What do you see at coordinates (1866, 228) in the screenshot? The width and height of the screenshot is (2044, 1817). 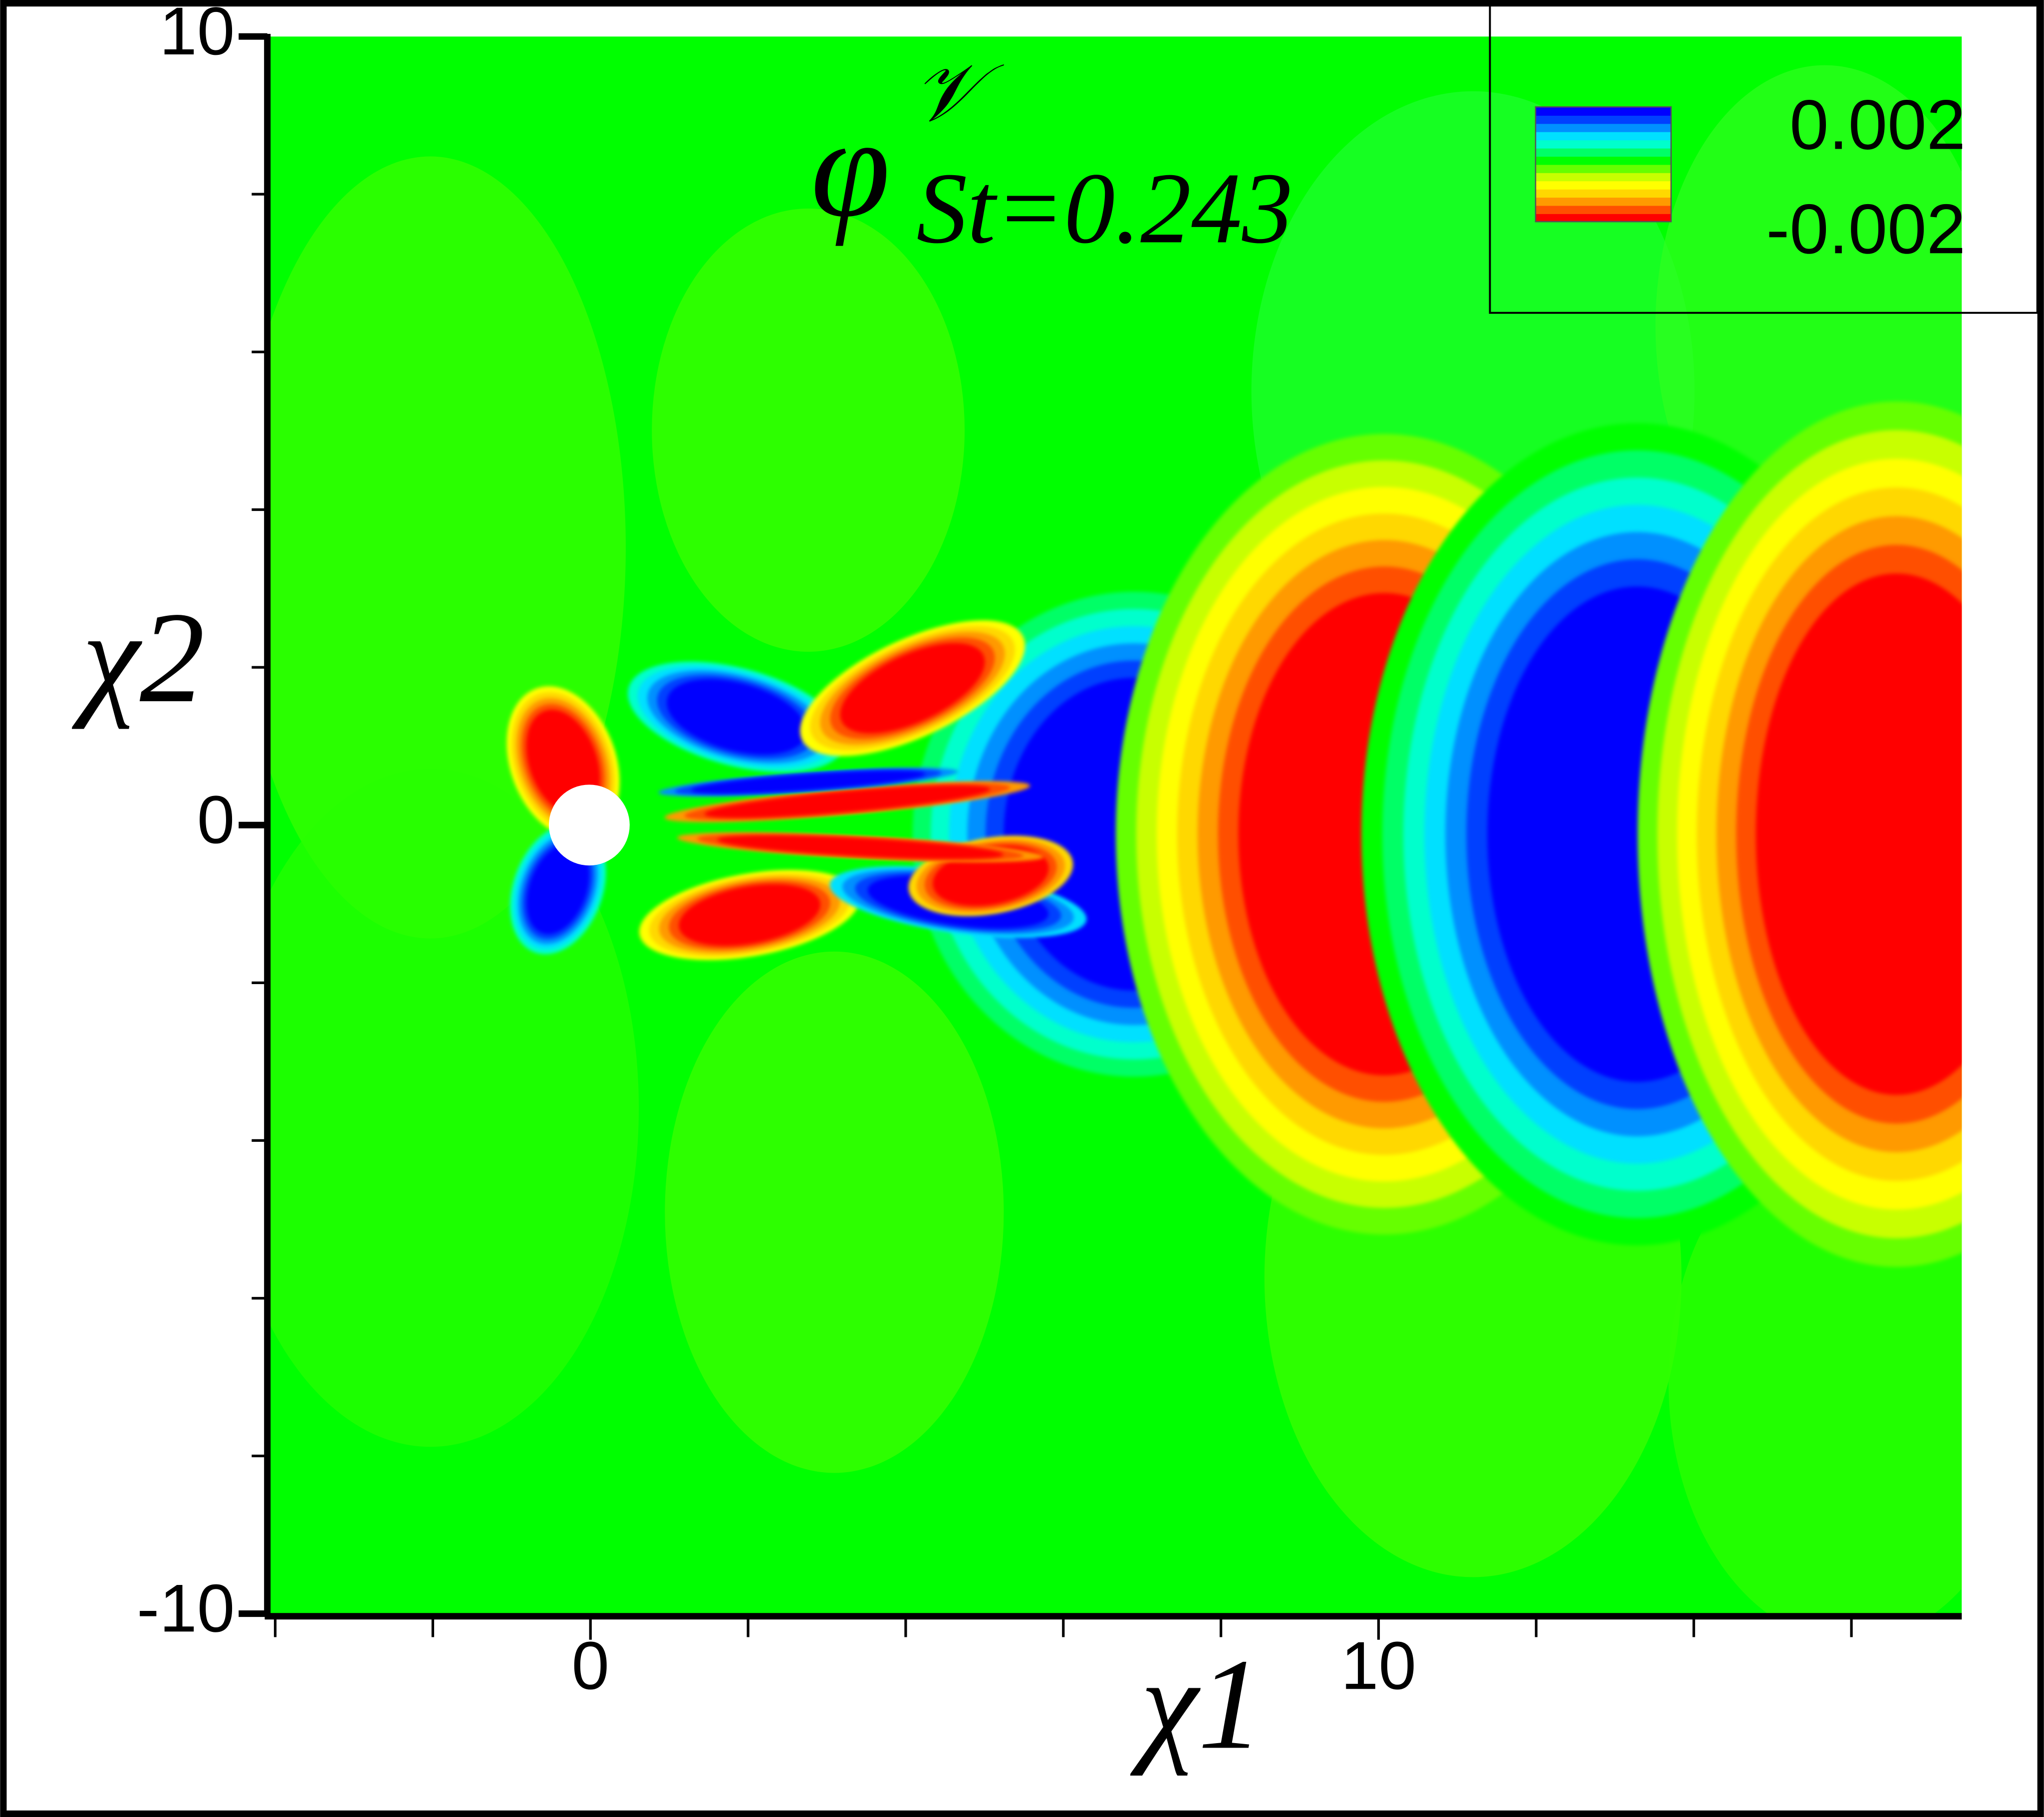 I see `colorbar-label: -0.002` at bounding box center [1866, 228].